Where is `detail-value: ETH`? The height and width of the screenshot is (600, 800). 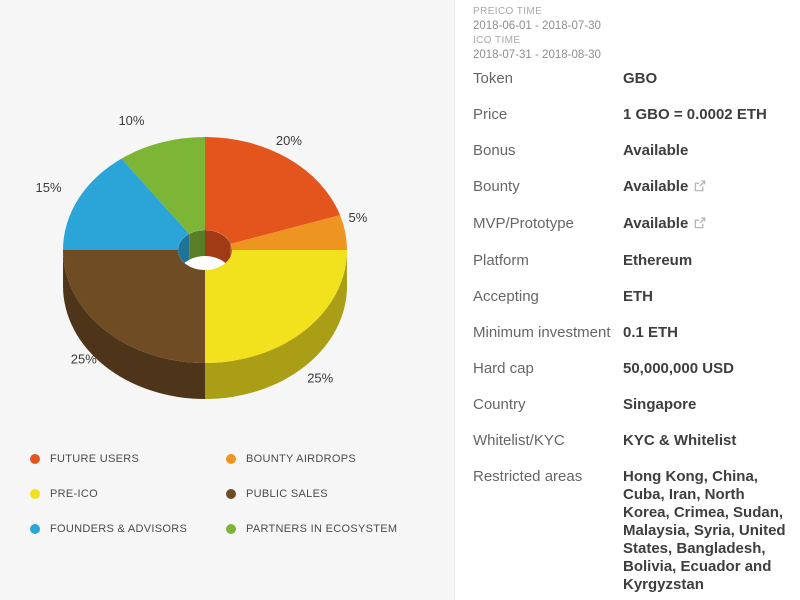 detail-value: ETH is located at coordinates (638, 296).